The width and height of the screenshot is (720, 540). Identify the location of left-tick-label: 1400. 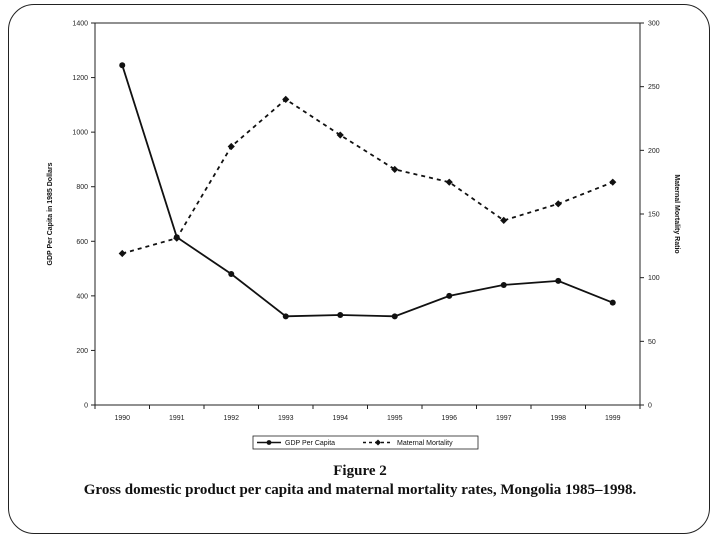
(80, 24).